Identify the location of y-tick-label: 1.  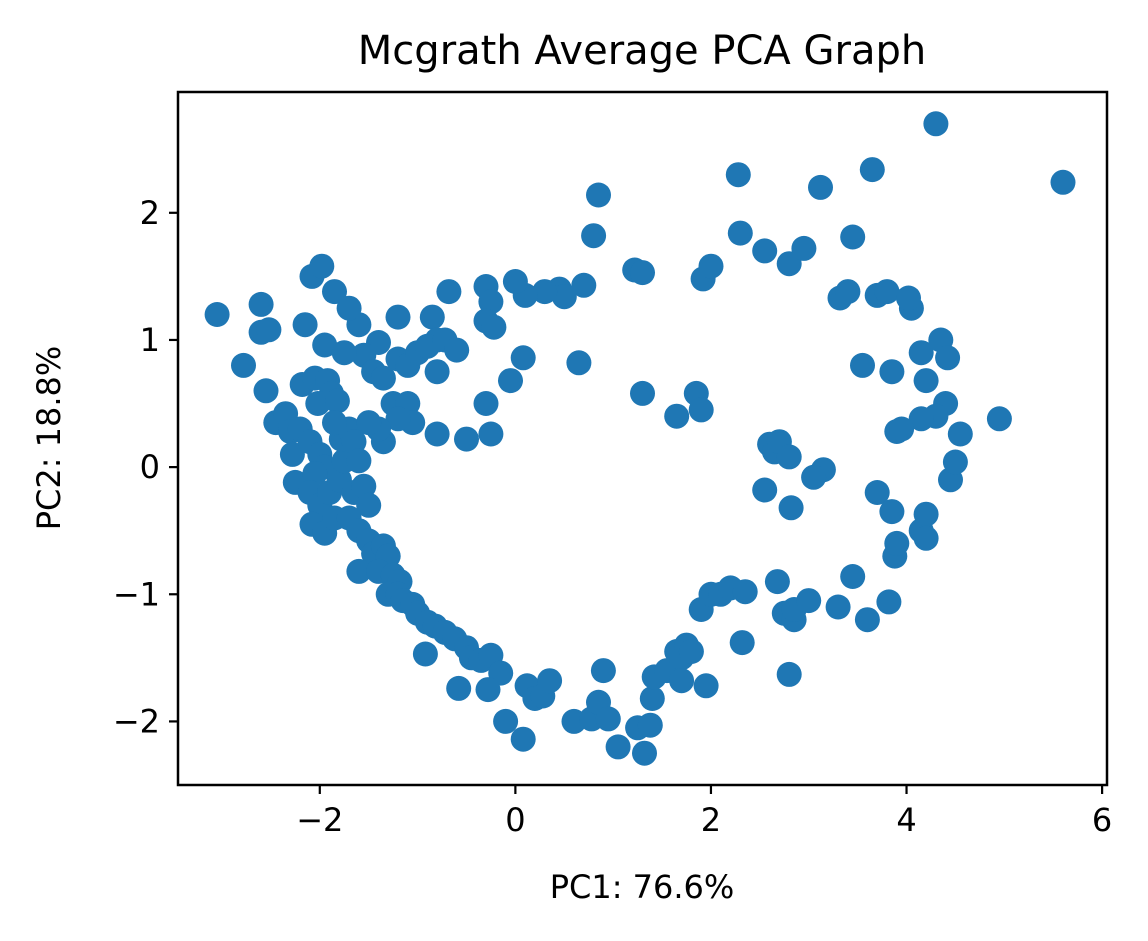
(150, 340).